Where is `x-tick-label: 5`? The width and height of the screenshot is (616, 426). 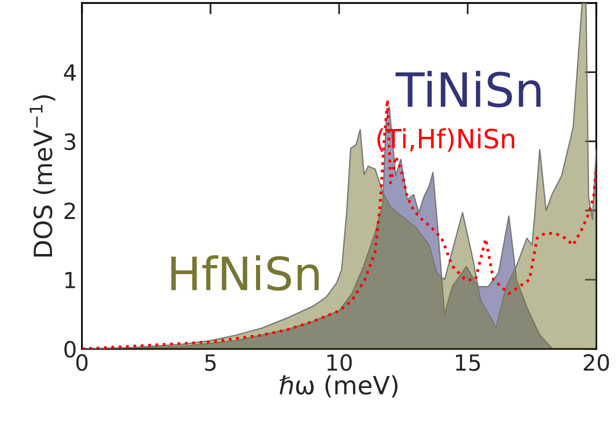 x-tick-label: 5 is located at coordinates (210, 362).